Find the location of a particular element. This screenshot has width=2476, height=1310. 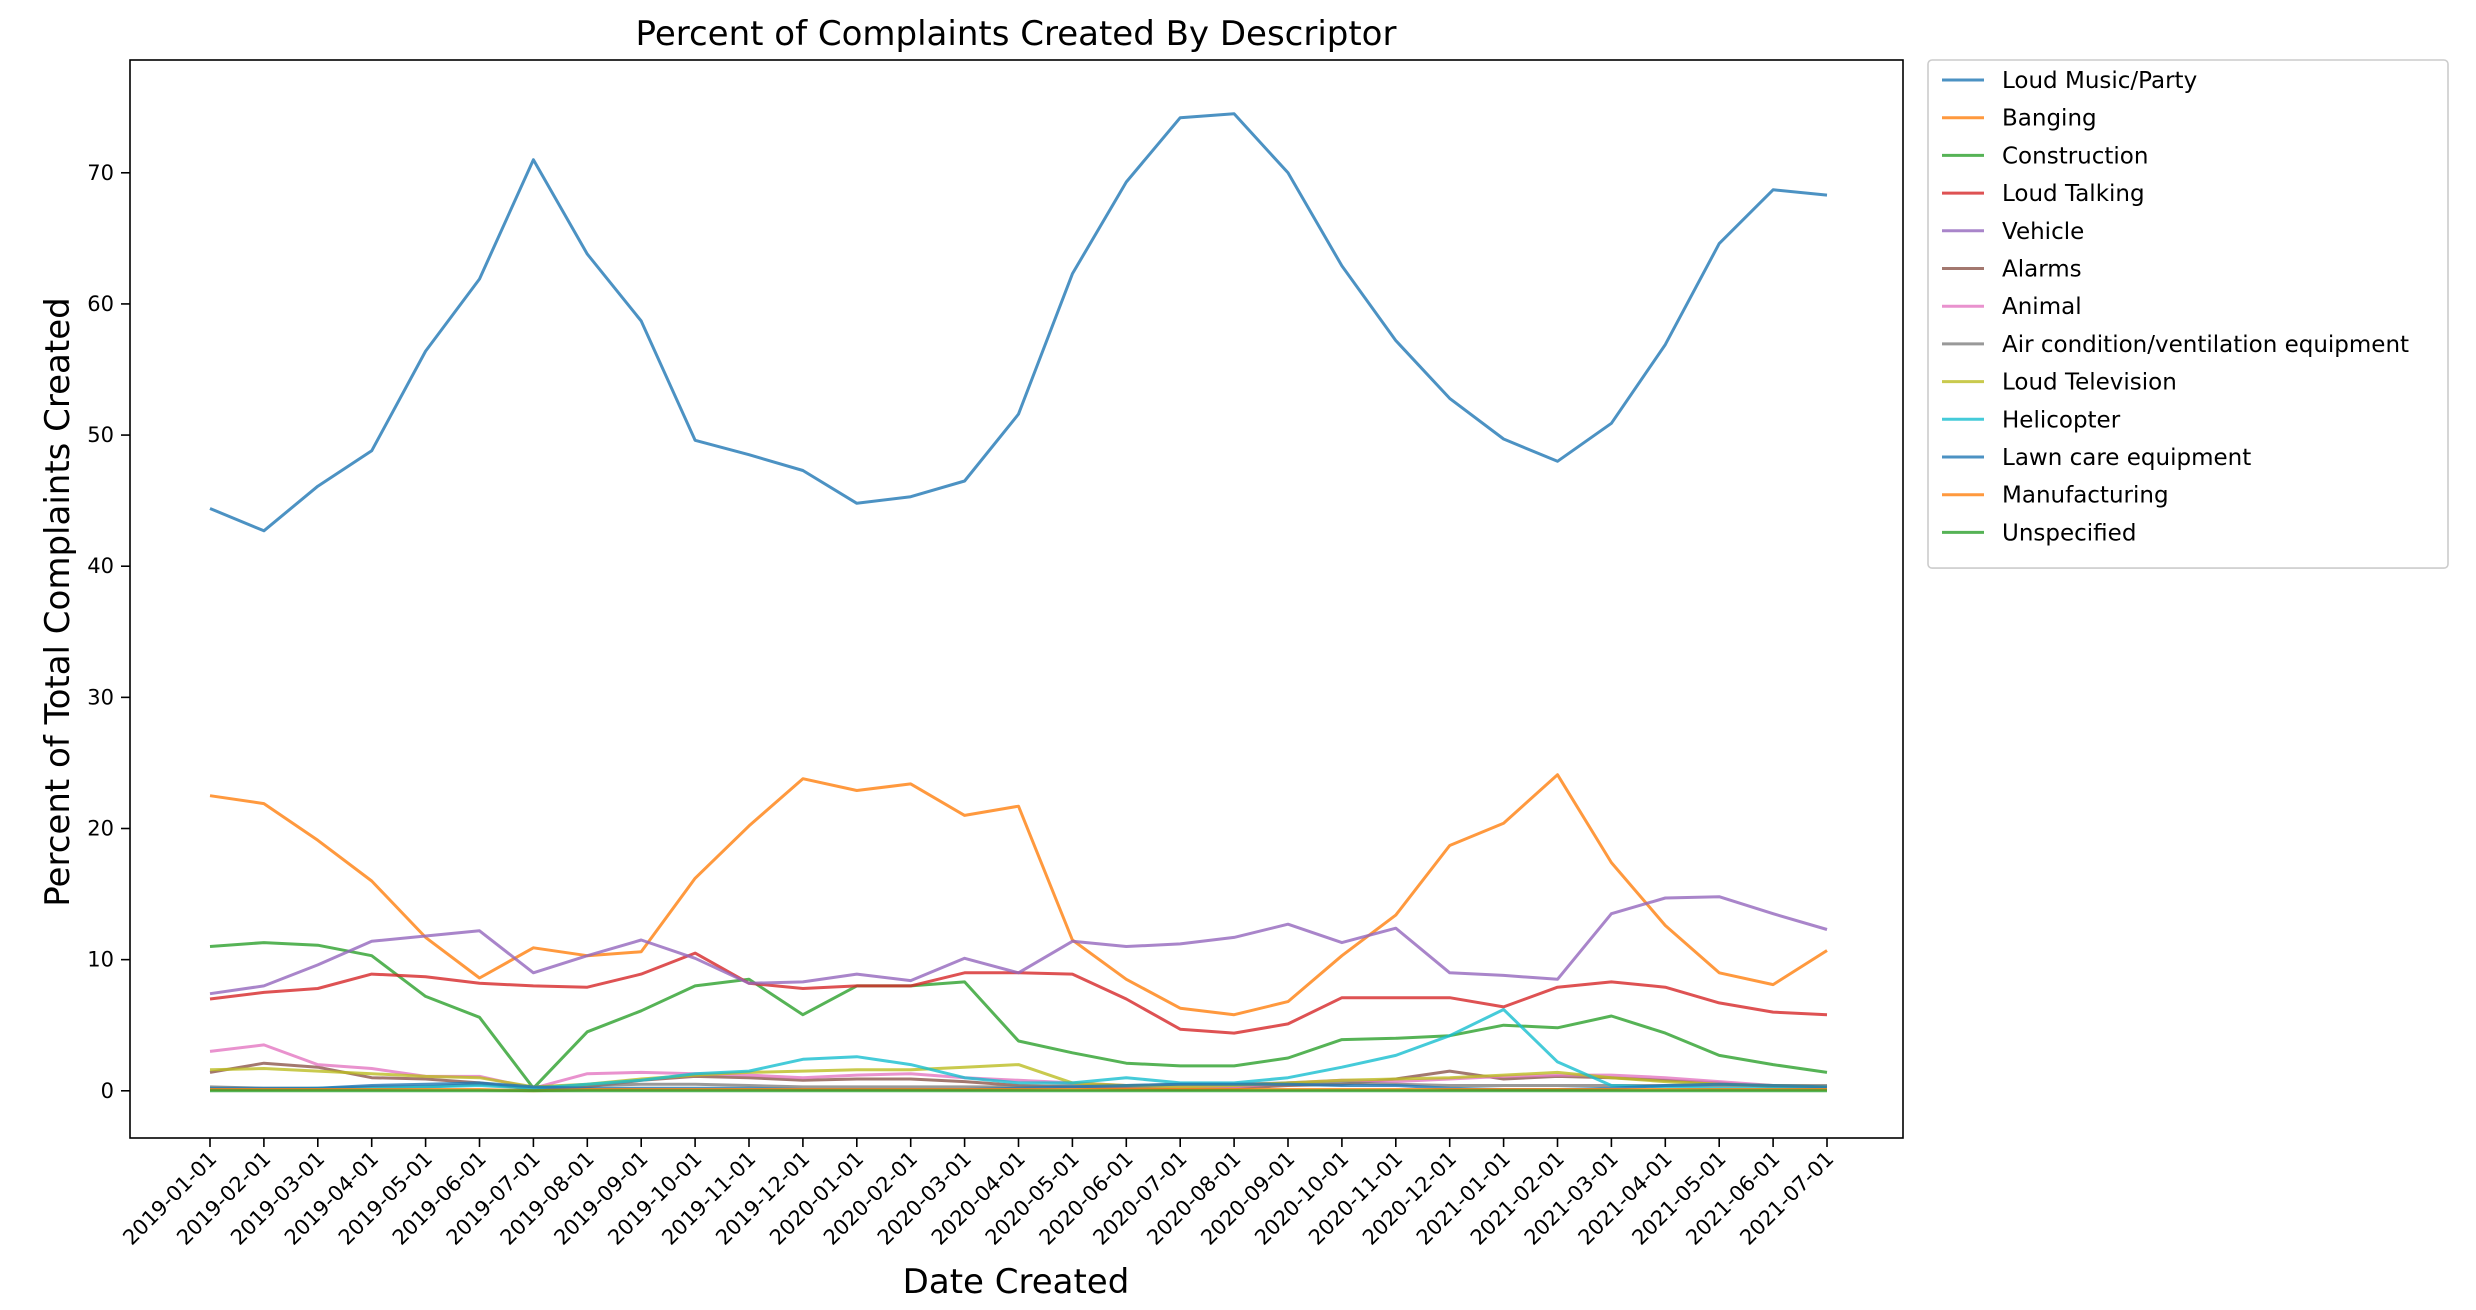

legend-label-4: Vehicle is located at coordinates (2043, 232).